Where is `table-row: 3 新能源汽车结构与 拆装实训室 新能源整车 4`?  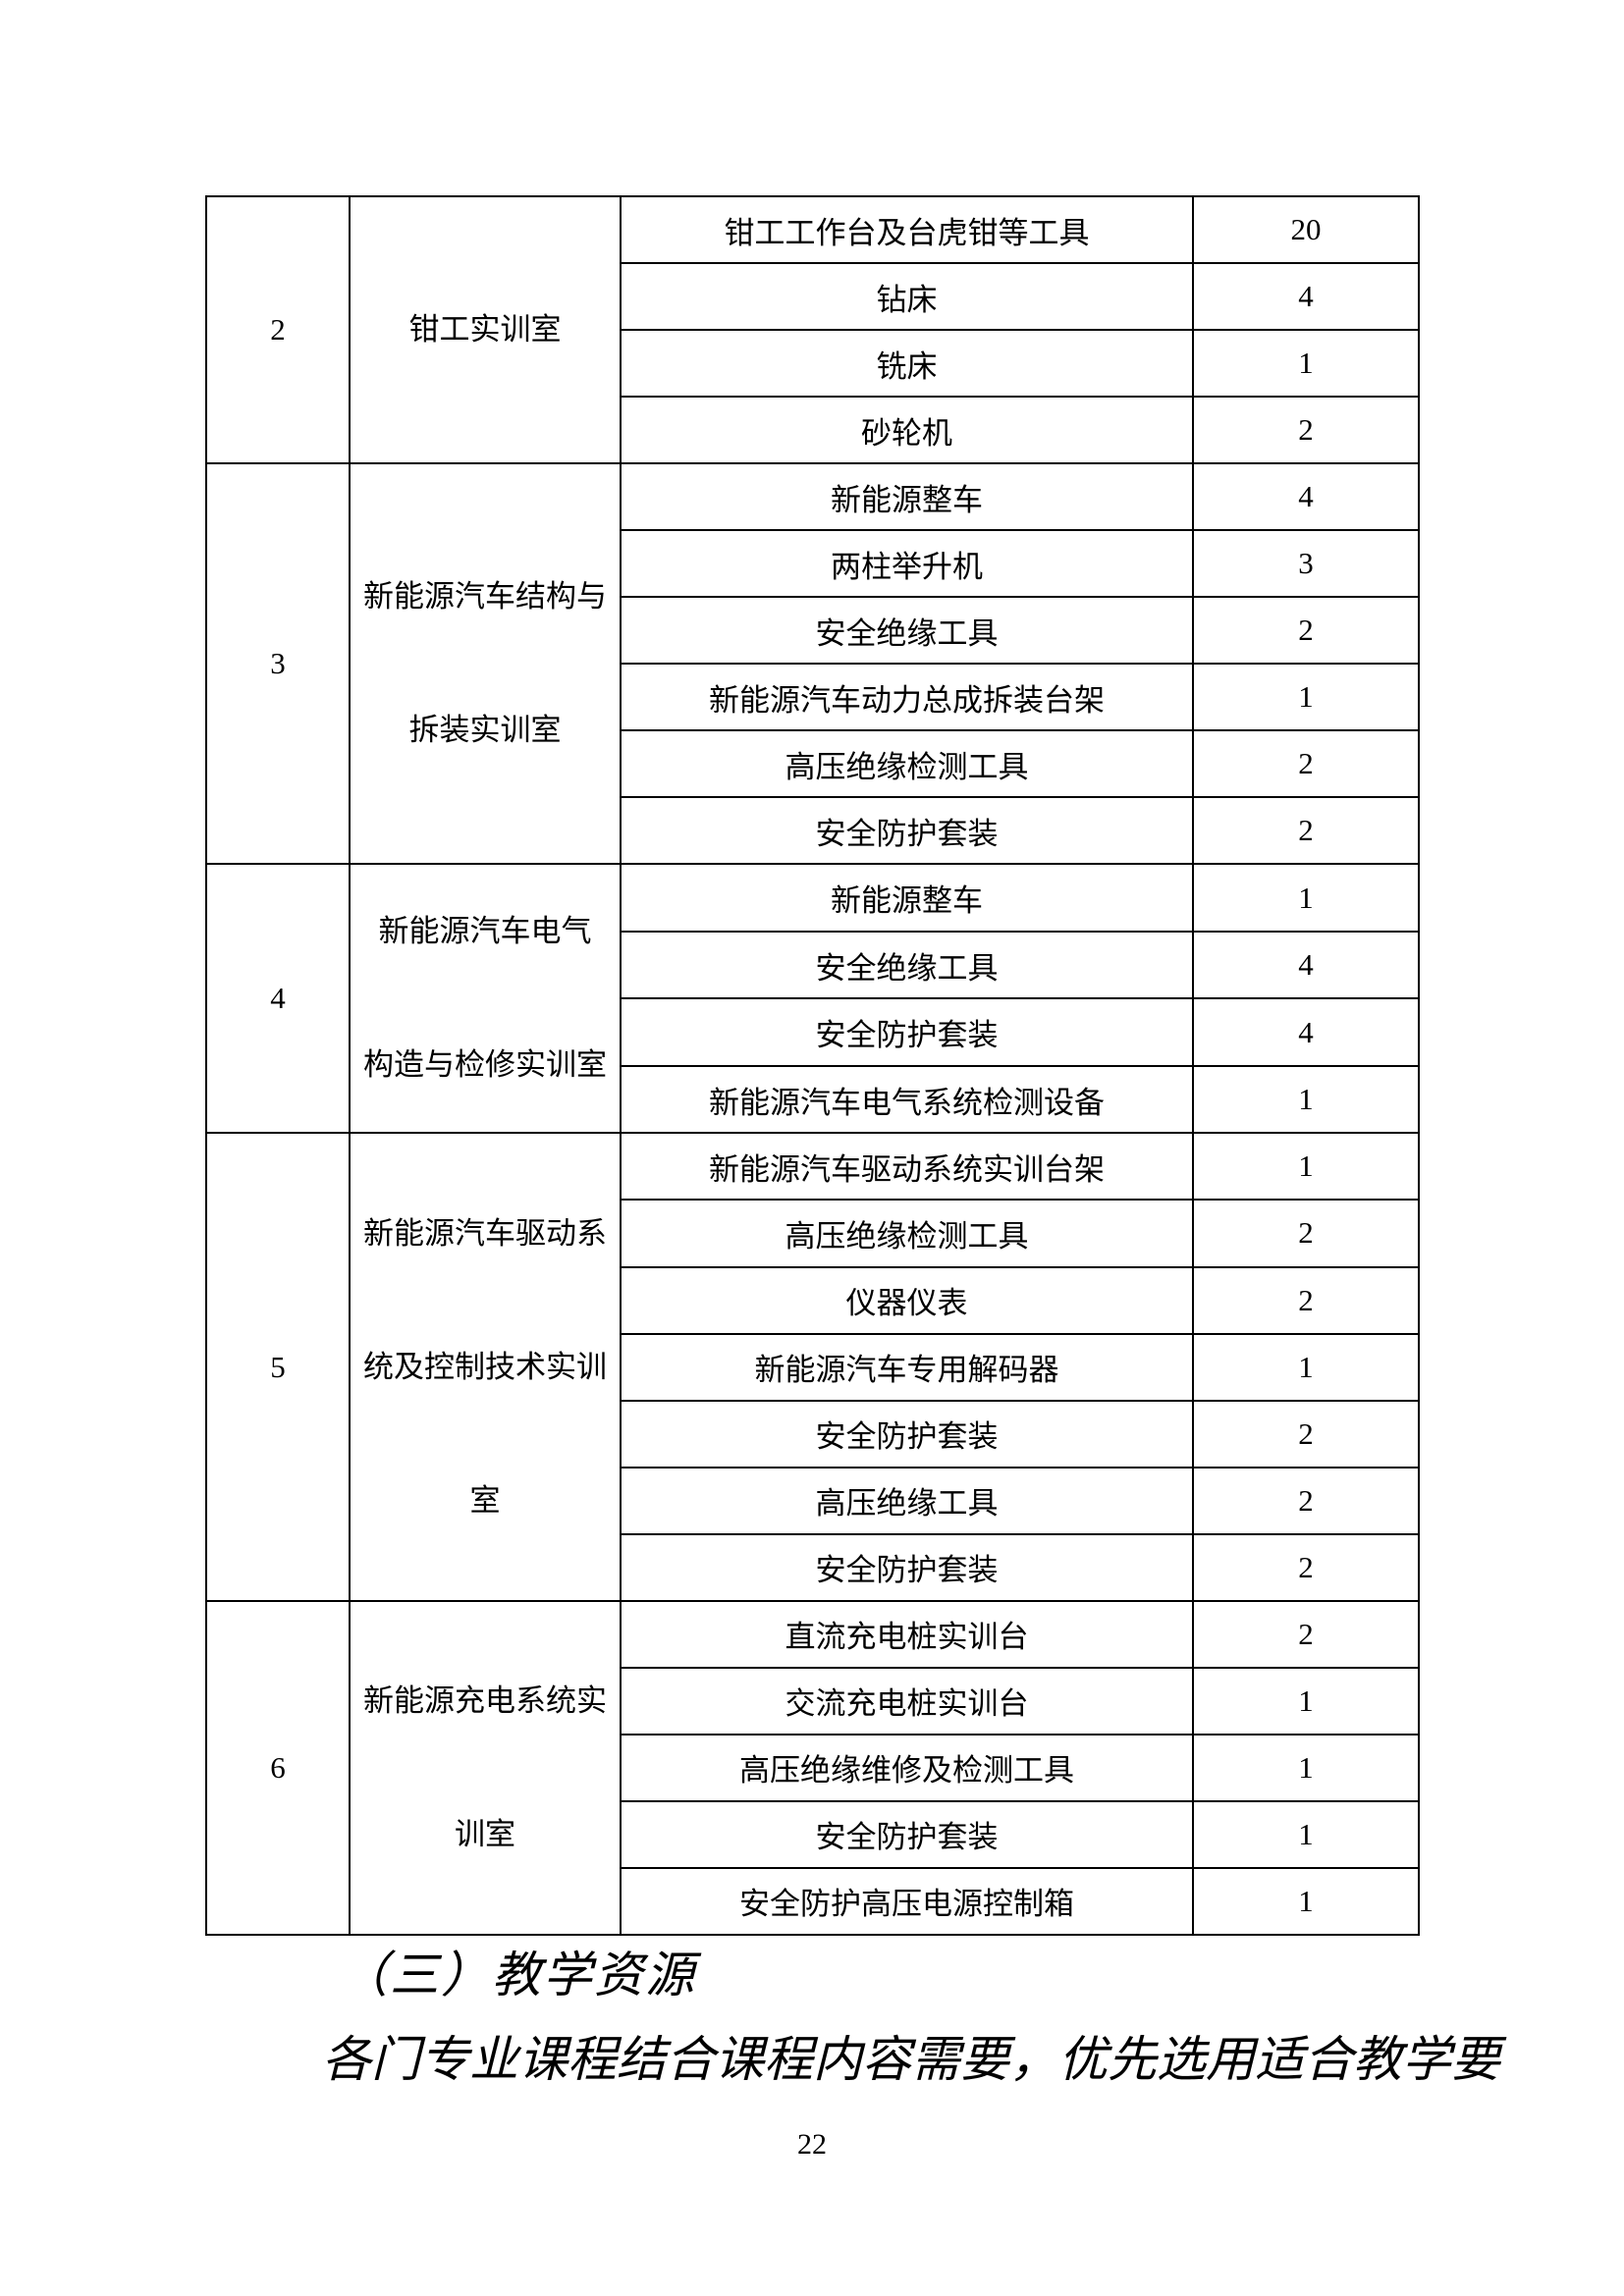 table-row: 3 新能源汽车结构与 拆装实训室 新能源整车 4 is located at coordinates (812, 664).